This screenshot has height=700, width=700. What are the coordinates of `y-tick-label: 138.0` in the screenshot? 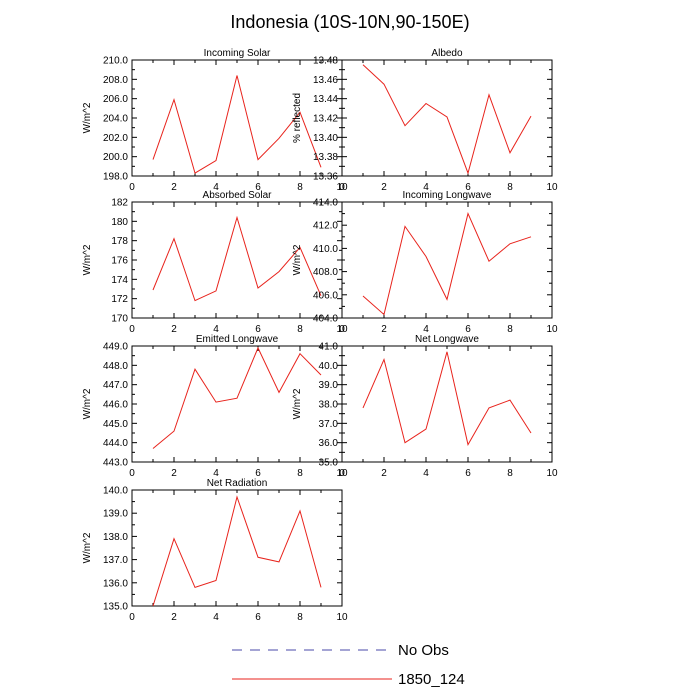 It's located at (115, 537).